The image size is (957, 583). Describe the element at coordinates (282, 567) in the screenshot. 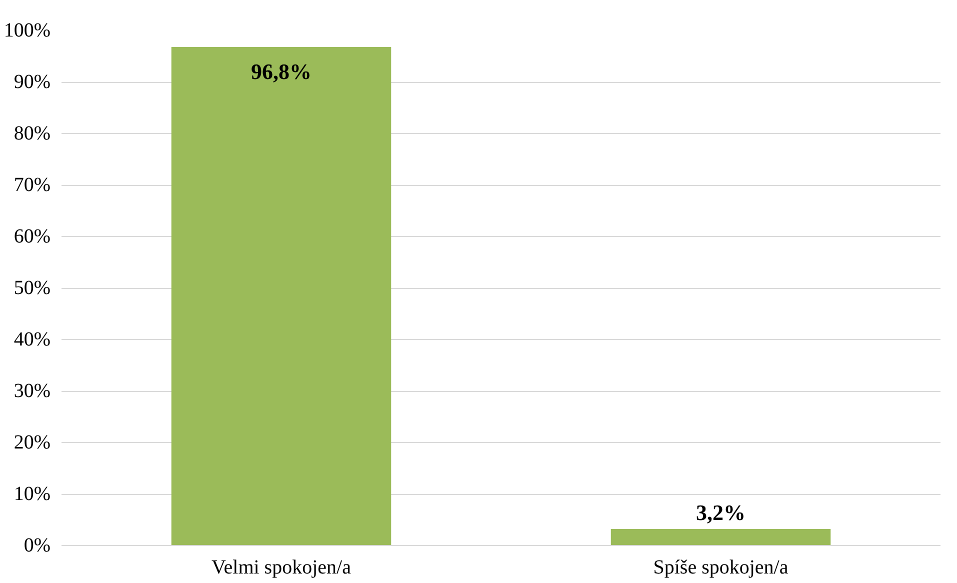

I see `x-tick-label: Velmi spokojen/a` at that location.